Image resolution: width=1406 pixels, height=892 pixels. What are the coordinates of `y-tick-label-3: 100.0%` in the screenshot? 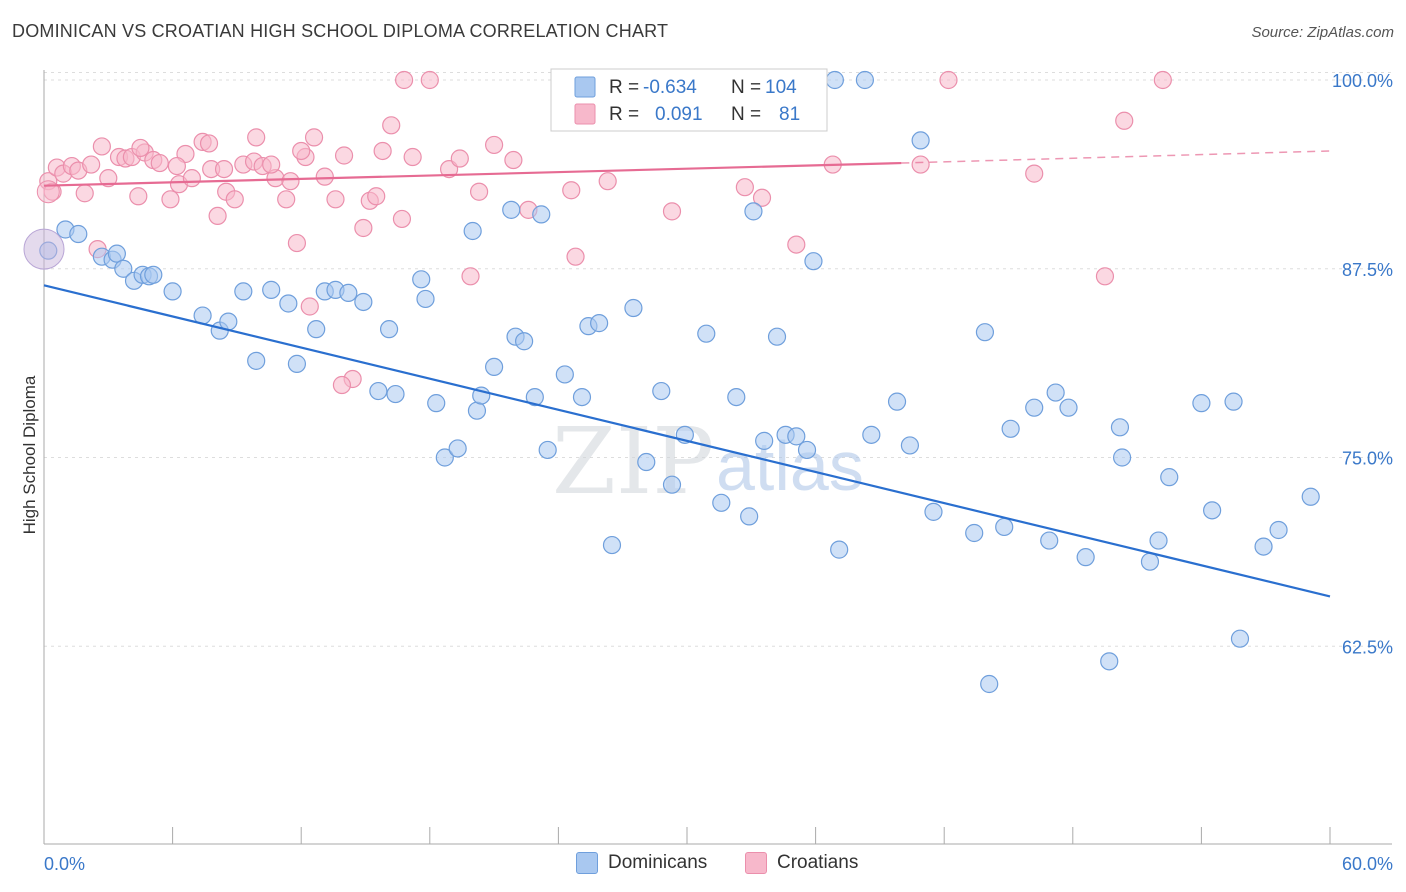 It's located at (1362, 81).